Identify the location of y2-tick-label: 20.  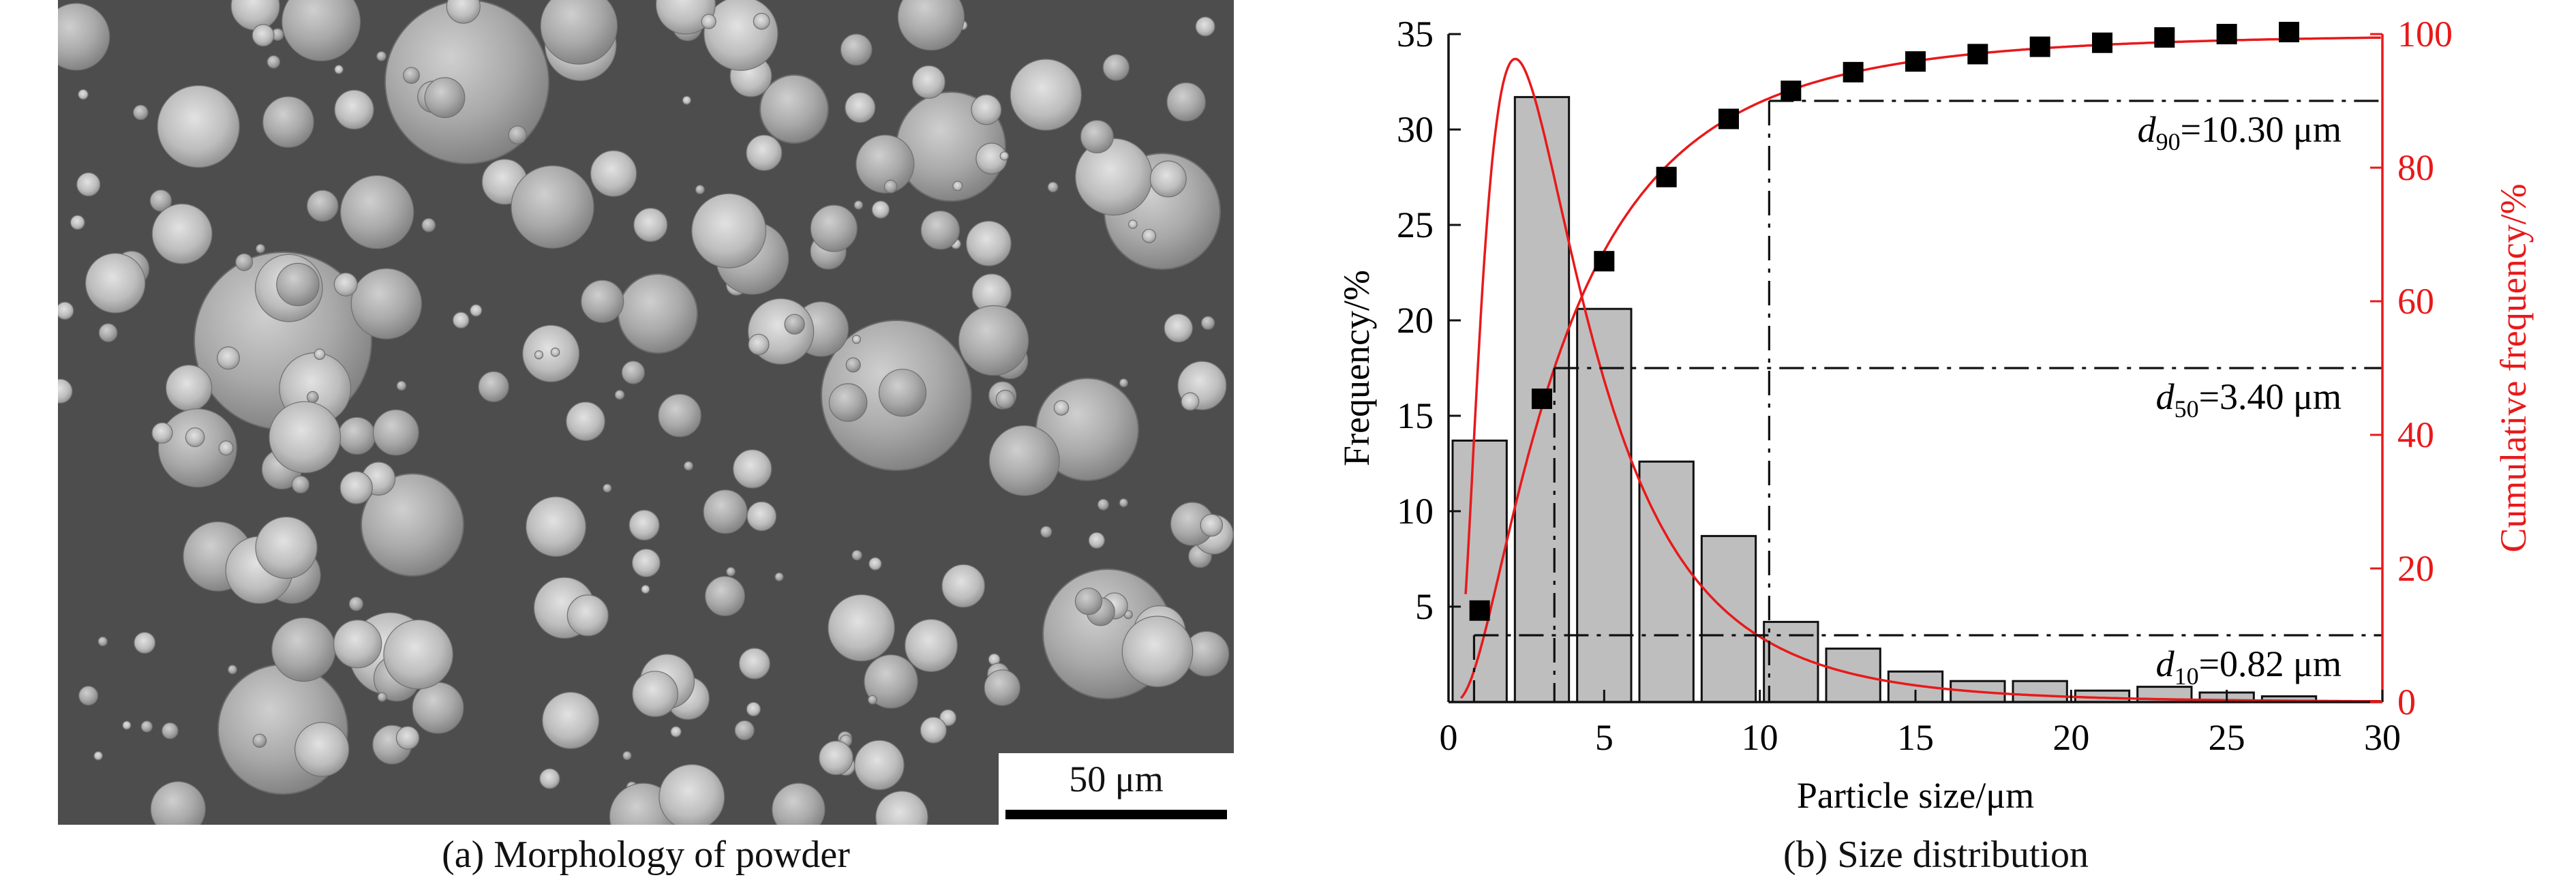
(2416, 568).